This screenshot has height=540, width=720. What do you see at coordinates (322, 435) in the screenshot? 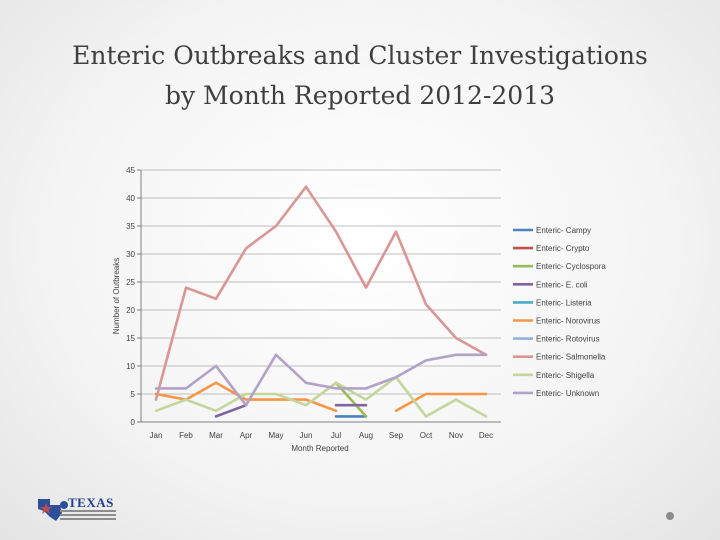
I see `x-axis-ticks: Jan Feb Mar Apr May Jun Jul Aug Sep Oct Nov Dec` at bounding box center [322, 435].